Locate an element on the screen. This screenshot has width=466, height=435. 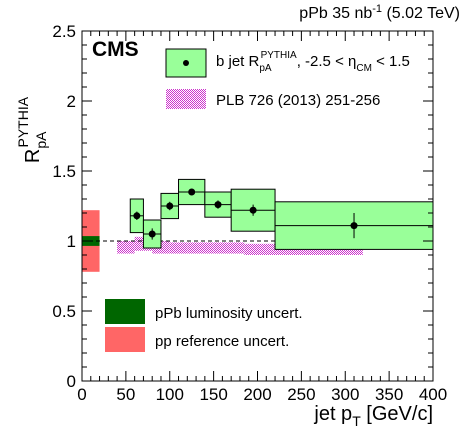
legend-label-plb: PLB 726 (2013) 251-256 is located at coordinates (298, 100).